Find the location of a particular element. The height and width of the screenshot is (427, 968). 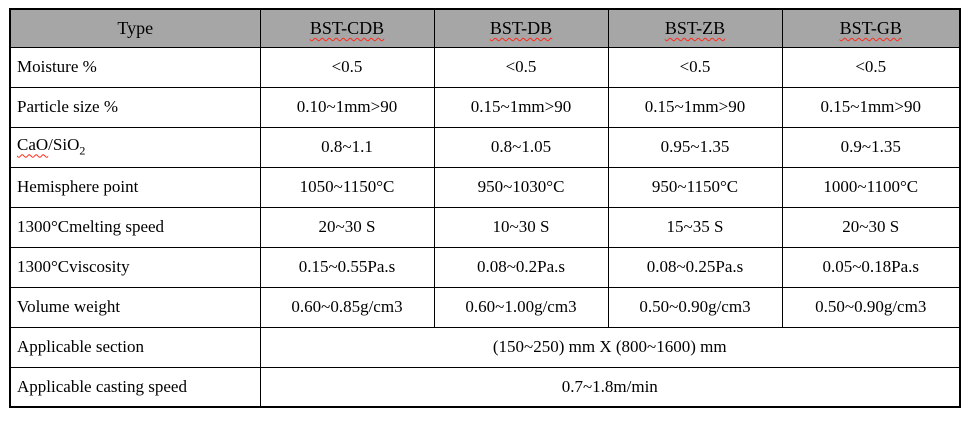

cell-value: 0.60~0.85g/cm3 is located at coordinates (347, 307).